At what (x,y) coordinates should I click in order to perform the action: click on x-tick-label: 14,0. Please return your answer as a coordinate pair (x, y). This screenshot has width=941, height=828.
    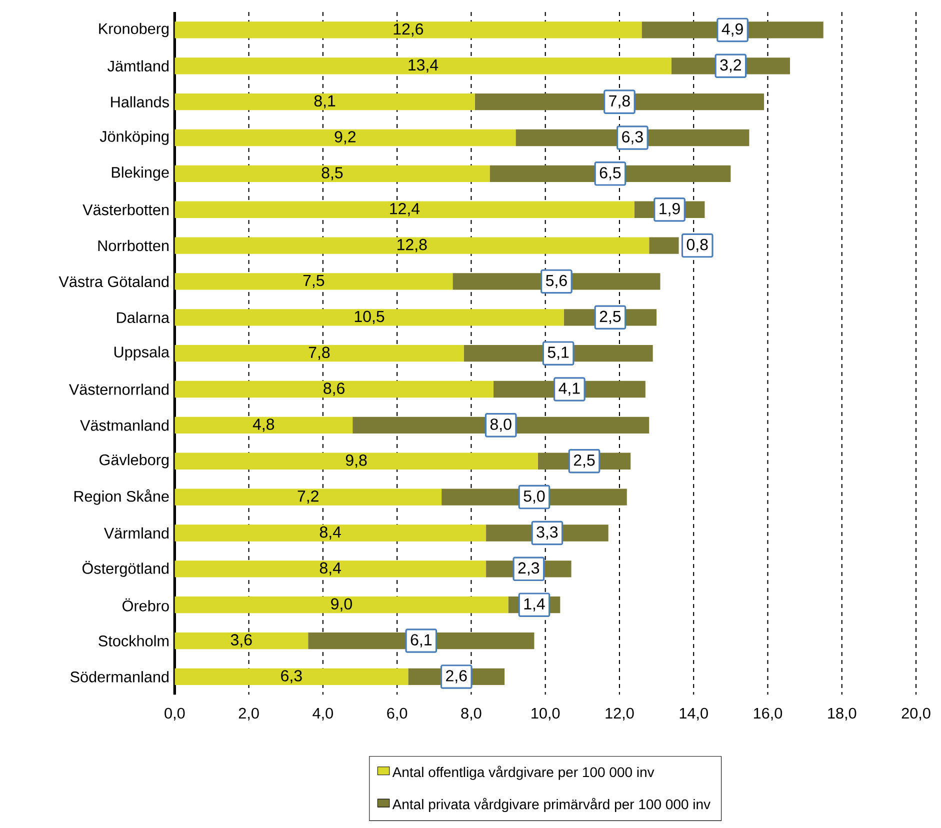
    Looking at the image, I should click on (694, 714).